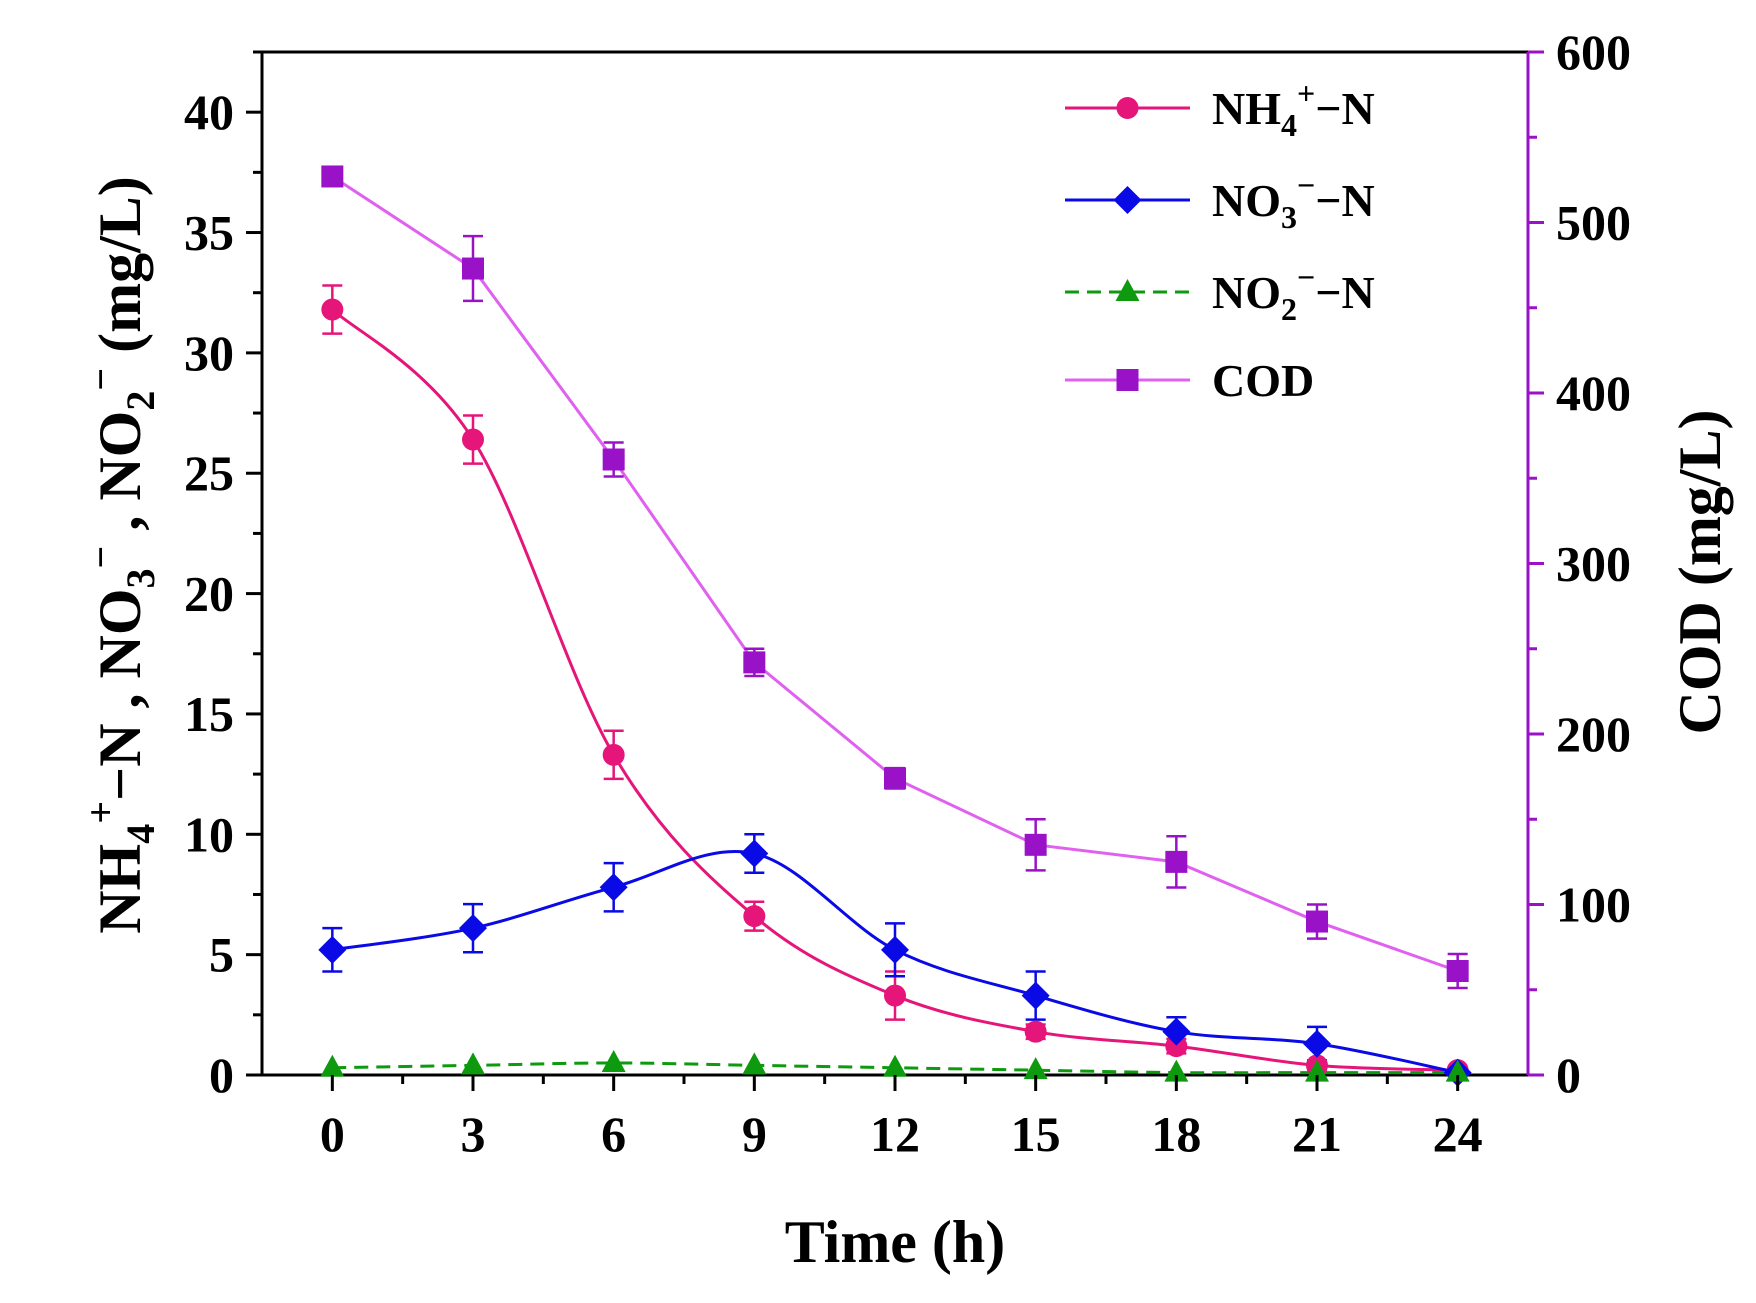 The height and width of the screenshot is (1303, 1756). I want to click on legend-label-no2: NO2−−N, so click(1293, 293).